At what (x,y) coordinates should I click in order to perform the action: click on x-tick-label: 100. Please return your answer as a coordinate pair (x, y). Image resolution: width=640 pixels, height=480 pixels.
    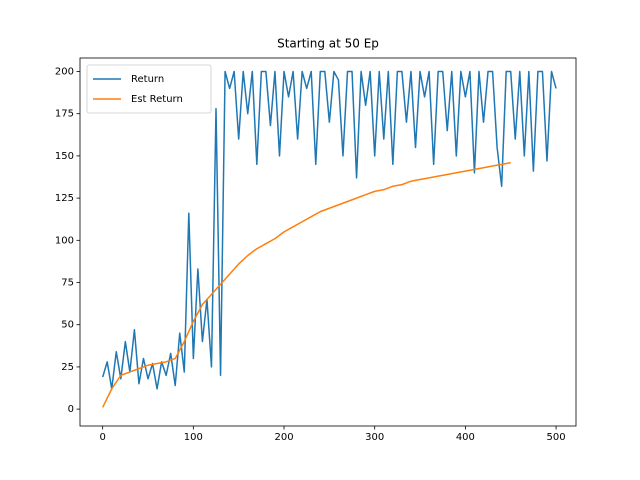
    Looking at the image, I should click on (193, 437).